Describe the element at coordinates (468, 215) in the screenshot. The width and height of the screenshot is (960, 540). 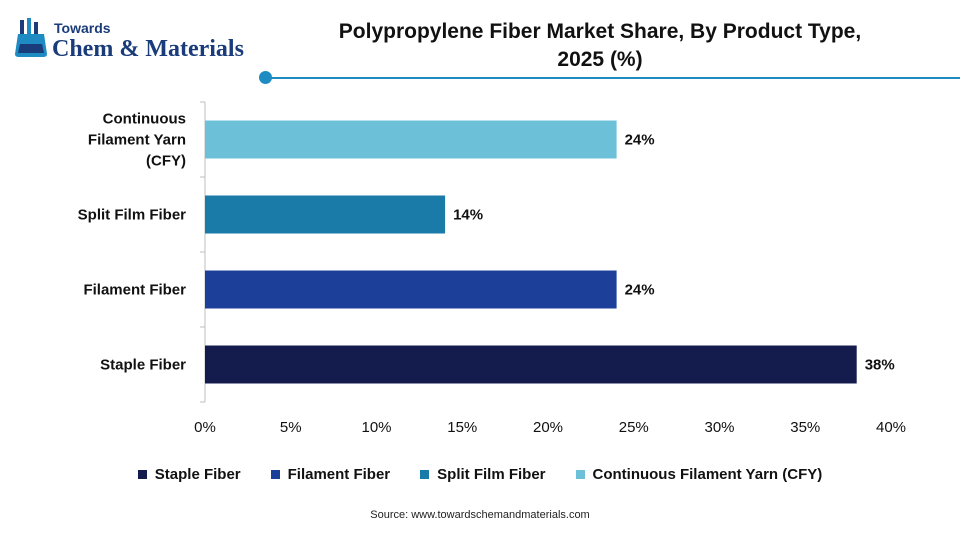
I see `data-label: 14%` at that location.